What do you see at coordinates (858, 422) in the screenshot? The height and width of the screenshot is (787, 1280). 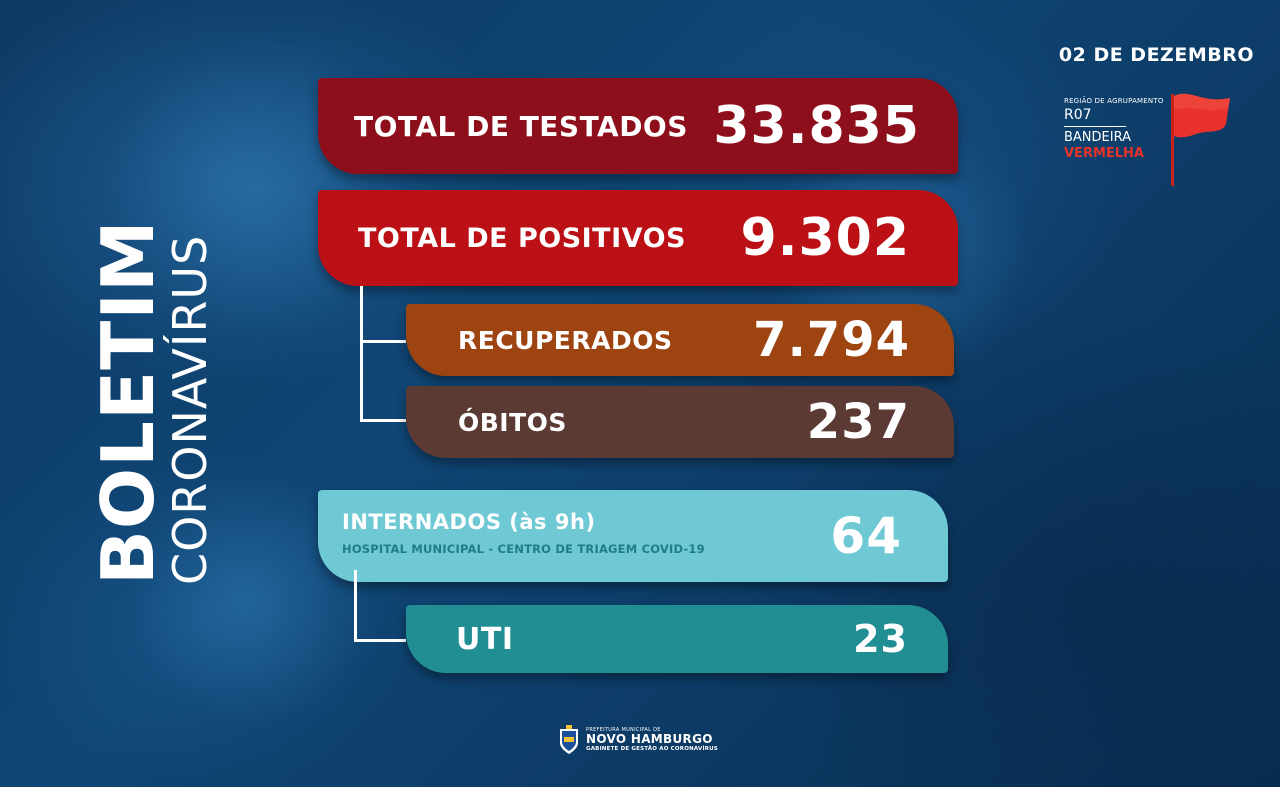 I see `deaths-value: 237` at bounding box center [858, 422].